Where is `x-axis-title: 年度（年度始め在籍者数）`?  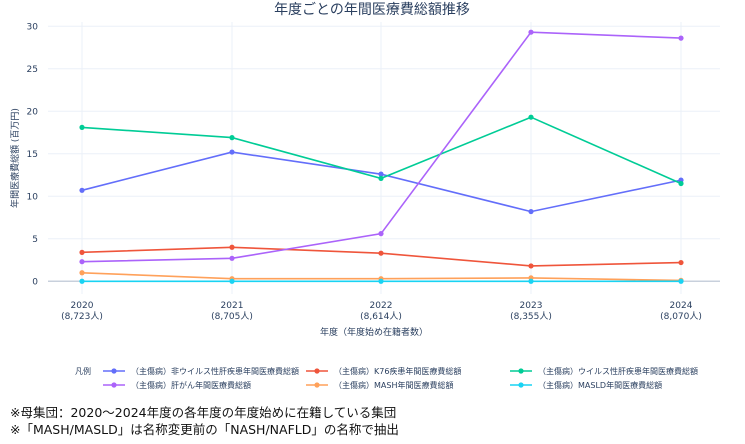
x-axis-title: 年度（年度始め在籍者数） is located at coordinates (374, 332).